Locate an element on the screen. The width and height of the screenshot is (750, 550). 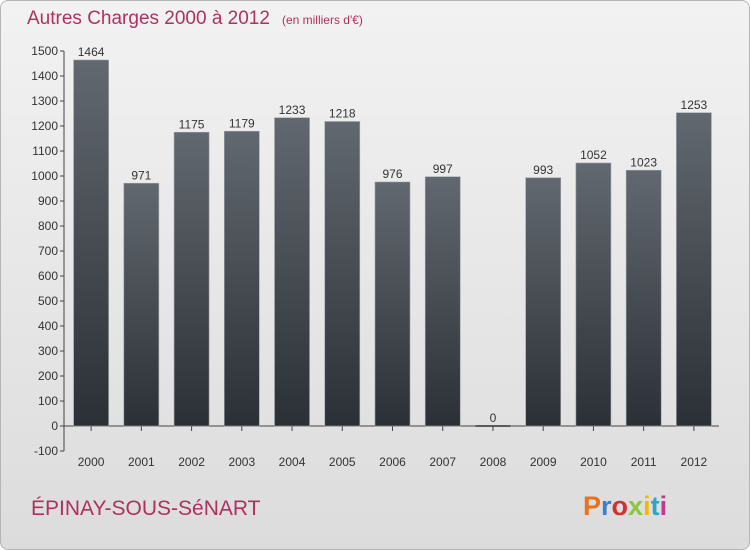
y-tick-label: 800 is located at coordinates (48, 226).